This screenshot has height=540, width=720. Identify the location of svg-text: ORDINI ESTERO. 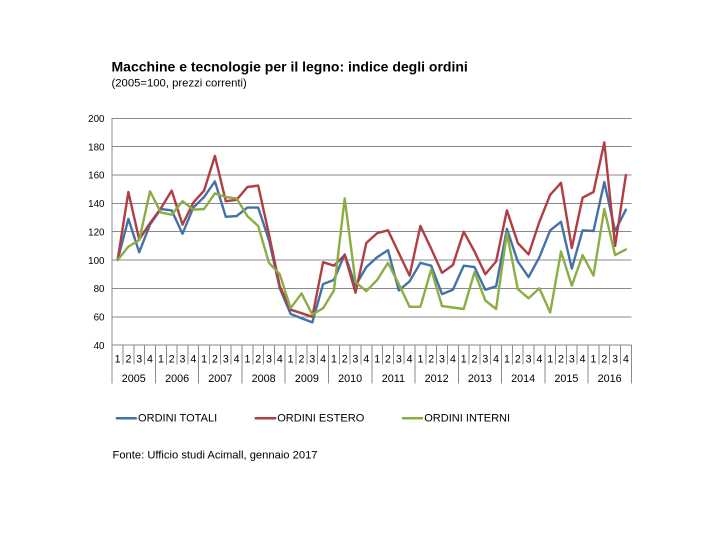
(321, 419).